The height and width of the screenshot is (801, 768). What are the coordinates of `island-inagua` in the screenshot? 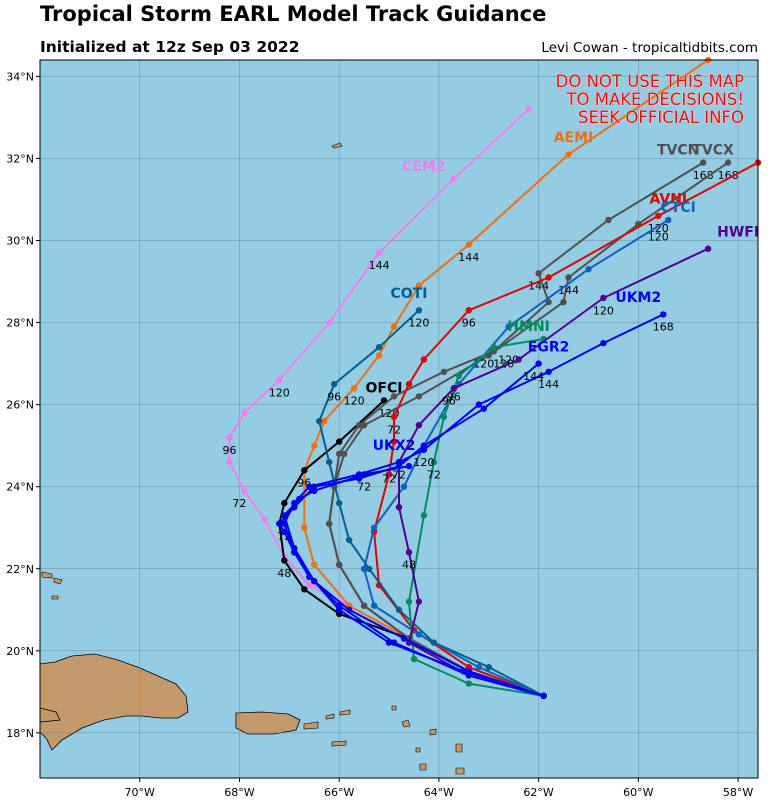 It's located at (55, 597).